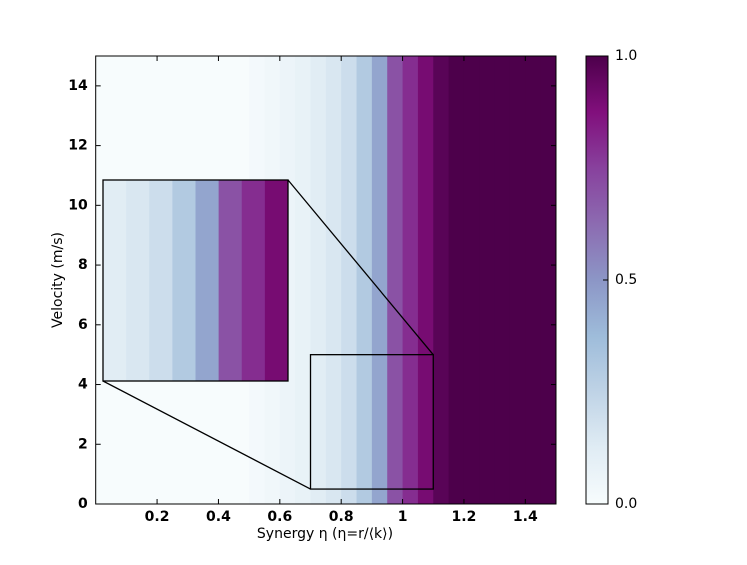  Describe the element at coordinates (525, 517) in the screenshot. I see `x-tick-label: 1.4` at that location.